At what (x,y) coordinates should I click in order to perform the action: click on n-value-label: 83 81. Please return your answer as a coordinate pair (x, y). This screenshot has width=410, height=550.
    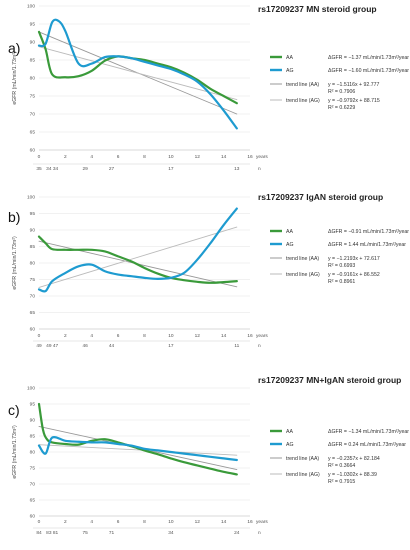
    Looking at the image, I should click on (52, 533).